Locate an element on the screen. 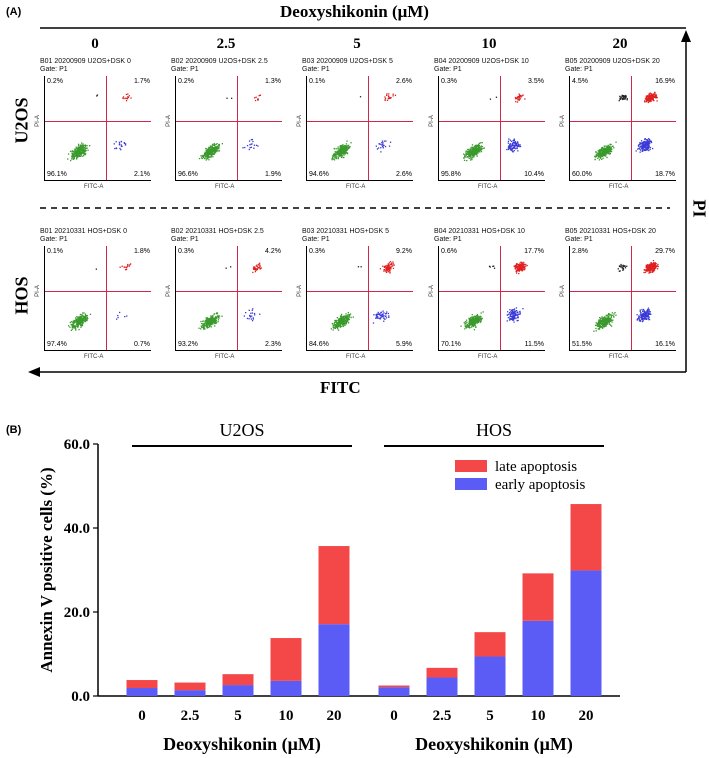  x-tick-label-hos: 0 is located at coordinates (394, 716).